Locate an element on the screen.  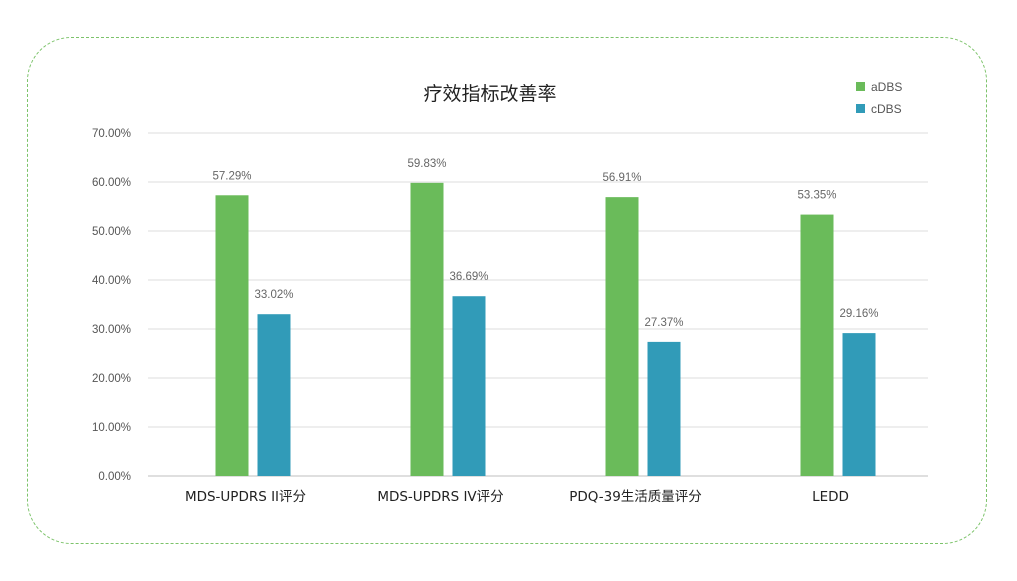
y-tick-label: 60.00% is located at coordinates (111, 183).